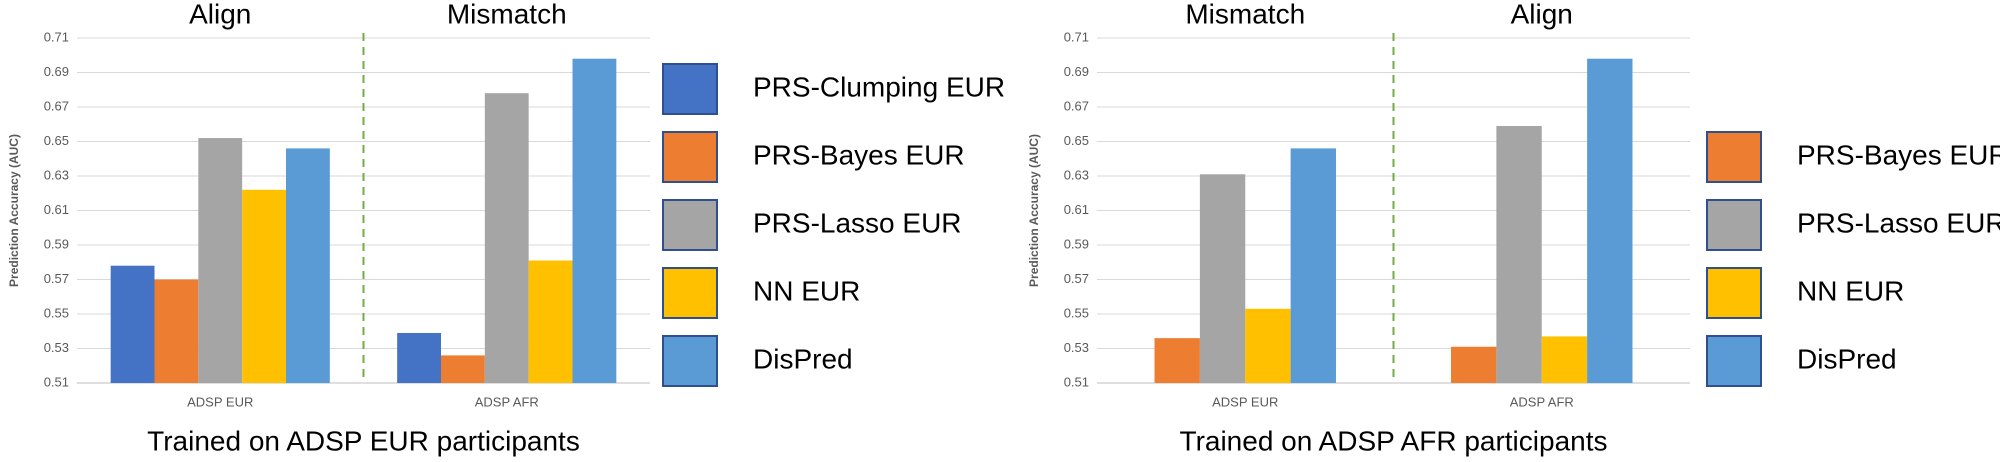 The width and height of the screenshot is (2000, 462). I want to click on legend-label: PRS-Clumping EUR, so click(879, 86).